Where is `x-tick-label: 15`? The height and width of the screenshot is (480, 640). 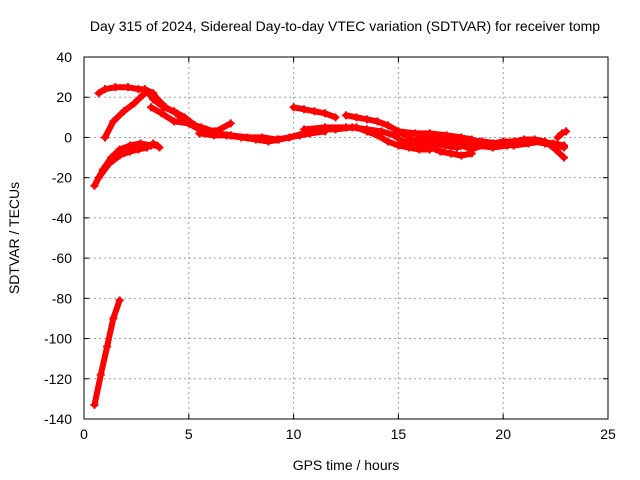
x-tick-label: 15 is located at coordinates (399, 434).